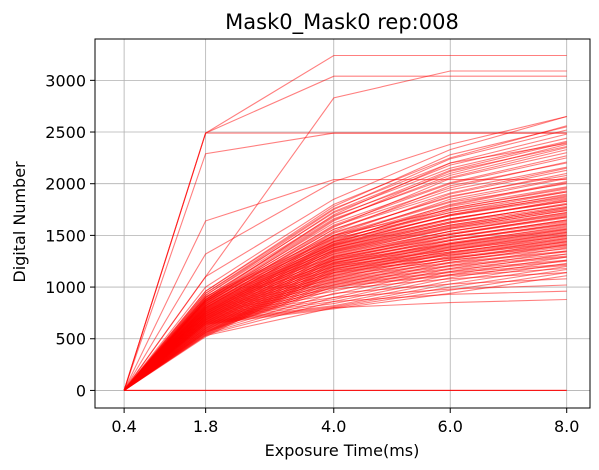 This screenshot has width=599, height=470. I want to click on y-axis-label: Digital Number, so click(19, 222).